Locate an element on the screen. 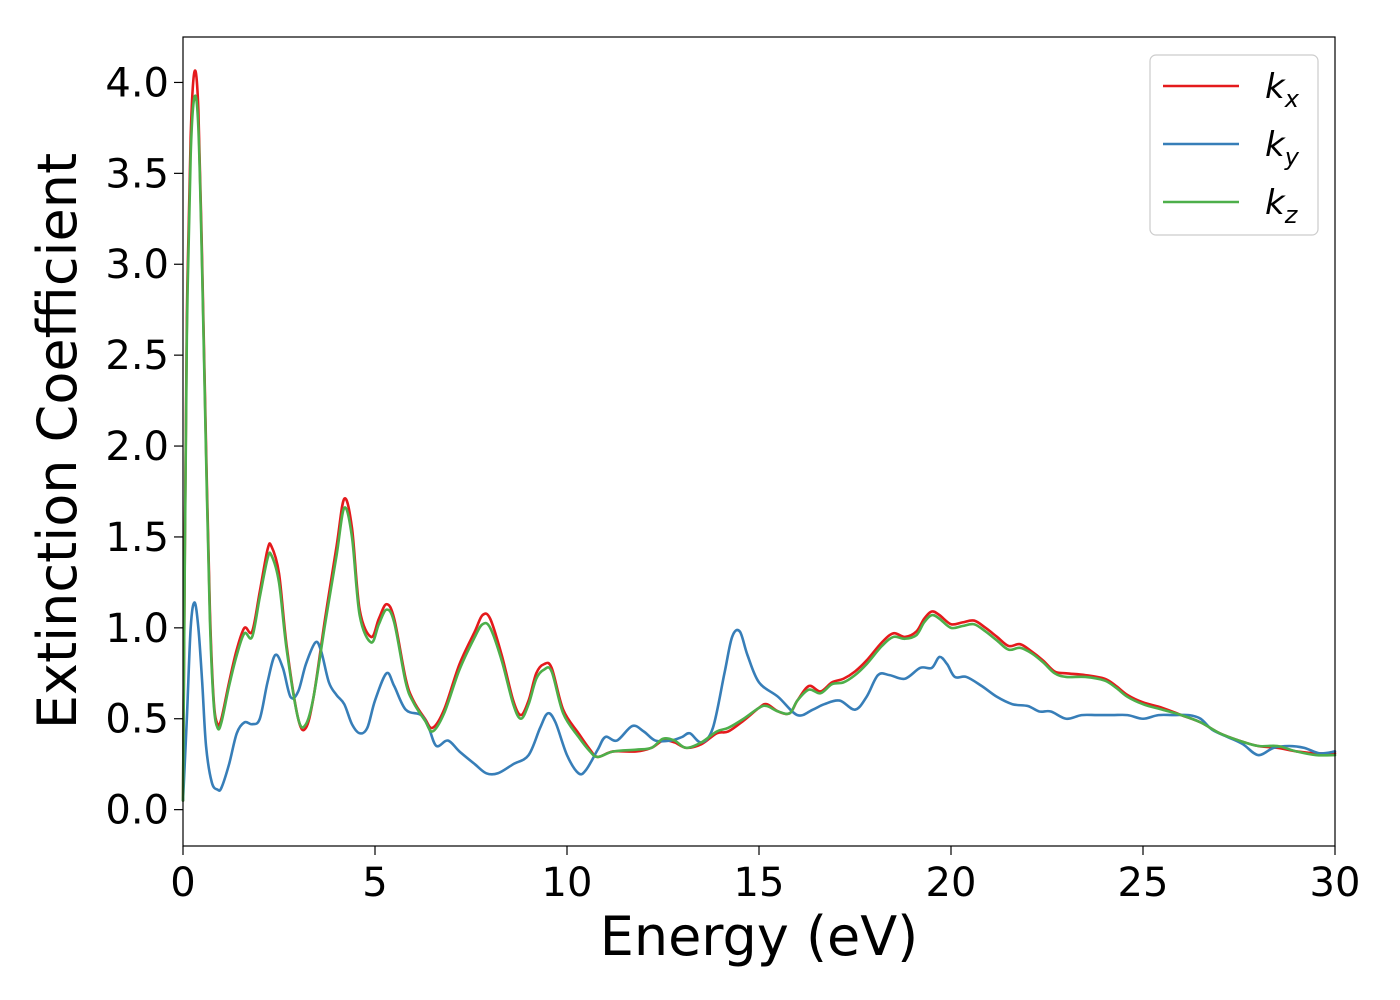 This screenshot has height=1000, width=1400. x-tick-label: 0 is located at coordinates (182, 883).